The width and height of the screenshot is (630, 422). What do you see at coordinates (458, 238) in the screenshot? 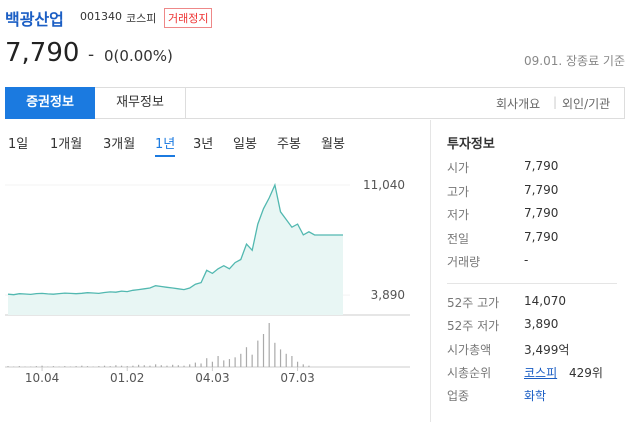
I see `info-label: 전일` at bounding box center [458, 238].